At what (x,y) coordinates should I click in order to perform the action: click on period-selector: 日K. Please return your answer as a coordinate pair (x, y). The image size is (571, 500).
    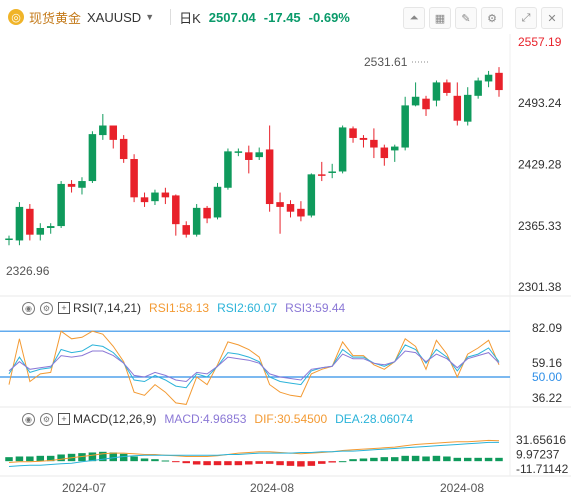
    Looking at the image, I should click on (190, 18).